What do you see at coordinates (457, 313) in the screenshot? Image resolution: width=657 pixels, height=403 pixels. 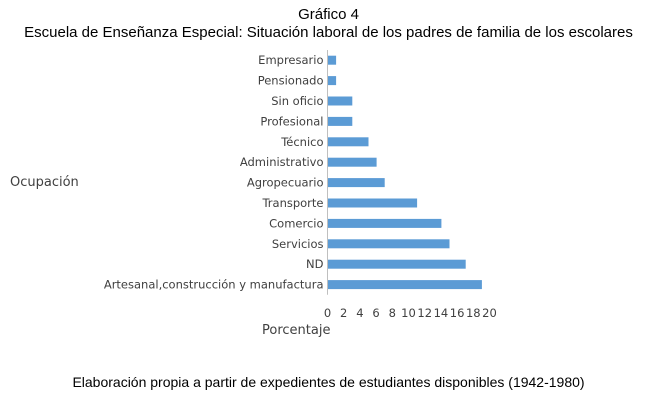 I see `x-tick-label: 16` at bounding box center [457, 313].